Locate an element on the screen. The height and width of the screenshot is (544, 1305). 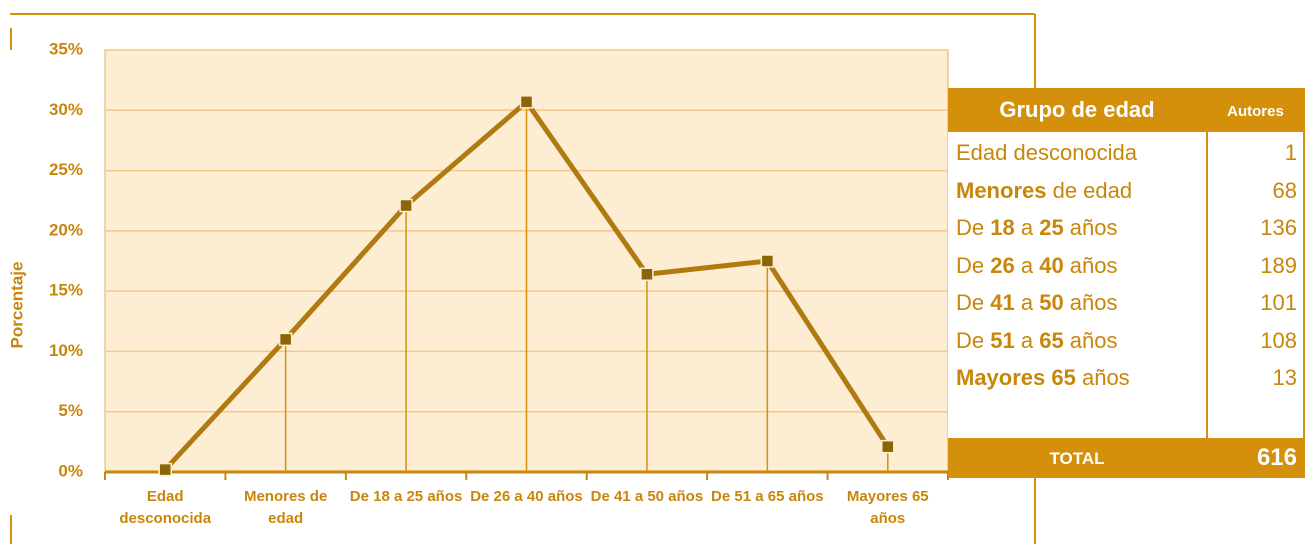
label-part: Edad desconocida is located at coordinates (1047, 152).